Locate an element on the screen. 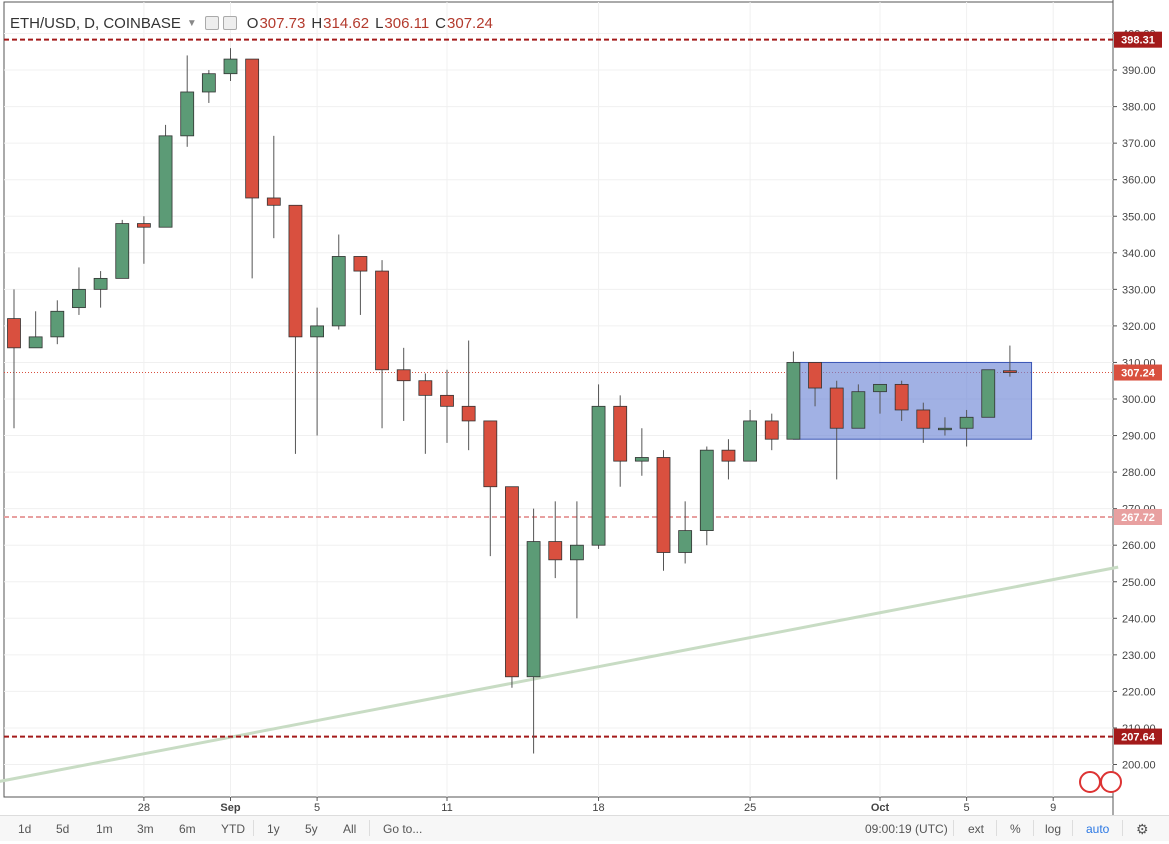 The width and height of the screenshot is (1169, 844). hide-icon is located at coordinates (229, 23).